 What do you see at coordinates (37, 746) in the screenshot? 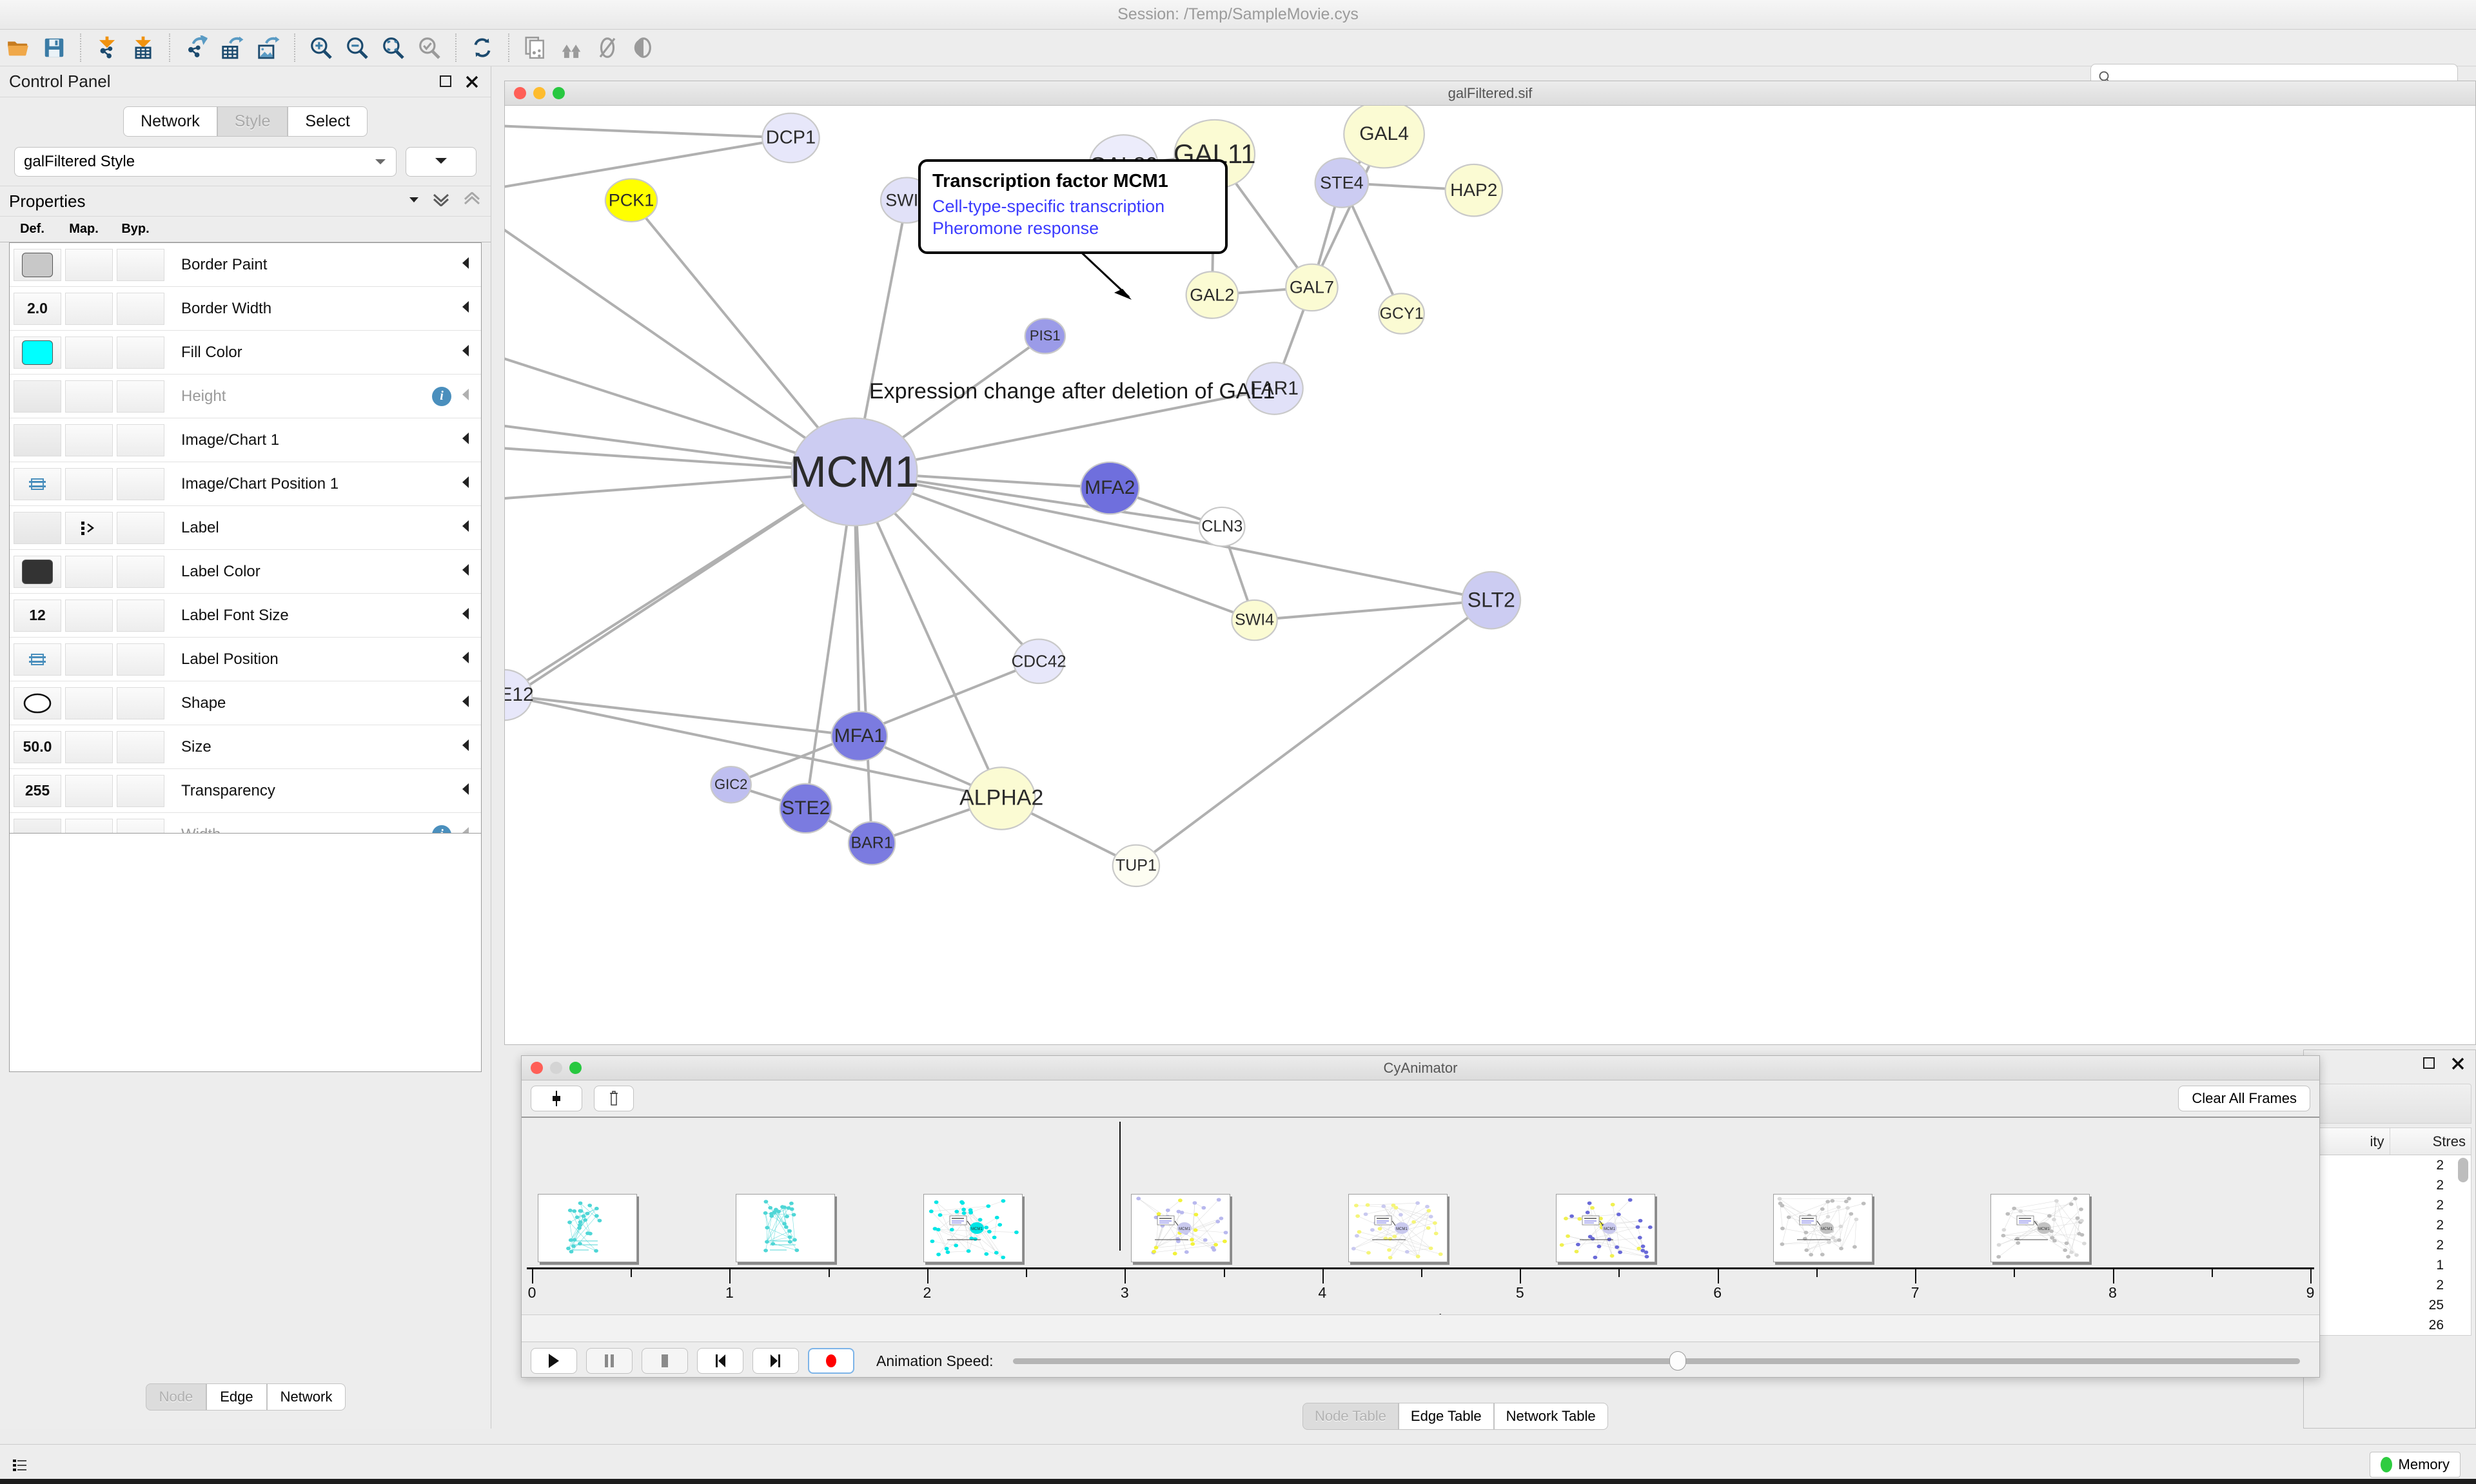
I see `property-default-cell: 50.0` at bounding box center [37, 746].